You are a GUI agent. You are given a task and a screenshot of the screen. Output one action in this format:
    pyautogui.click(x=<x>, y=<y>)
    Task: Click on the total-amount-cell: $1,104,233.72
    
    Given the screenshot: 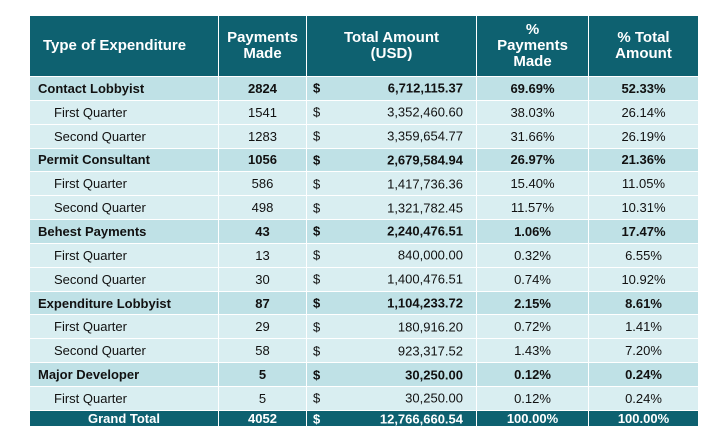 What is the action you would take?
    pyautogui.click(x=391, y=303)
    